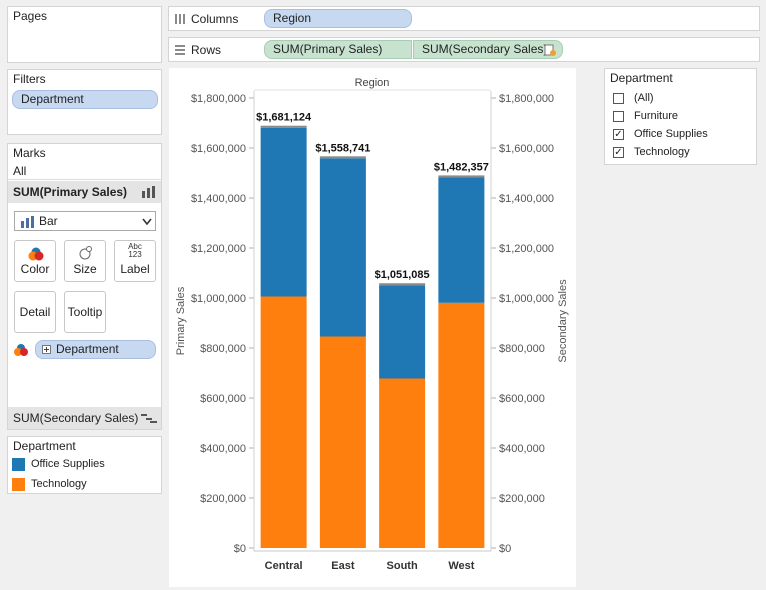 The height and width of the screenshot is (590, 766). Describe the element at coordinates (181, 320) in the screenshot. I see `y-axis-title: Primary Sales` at that location.